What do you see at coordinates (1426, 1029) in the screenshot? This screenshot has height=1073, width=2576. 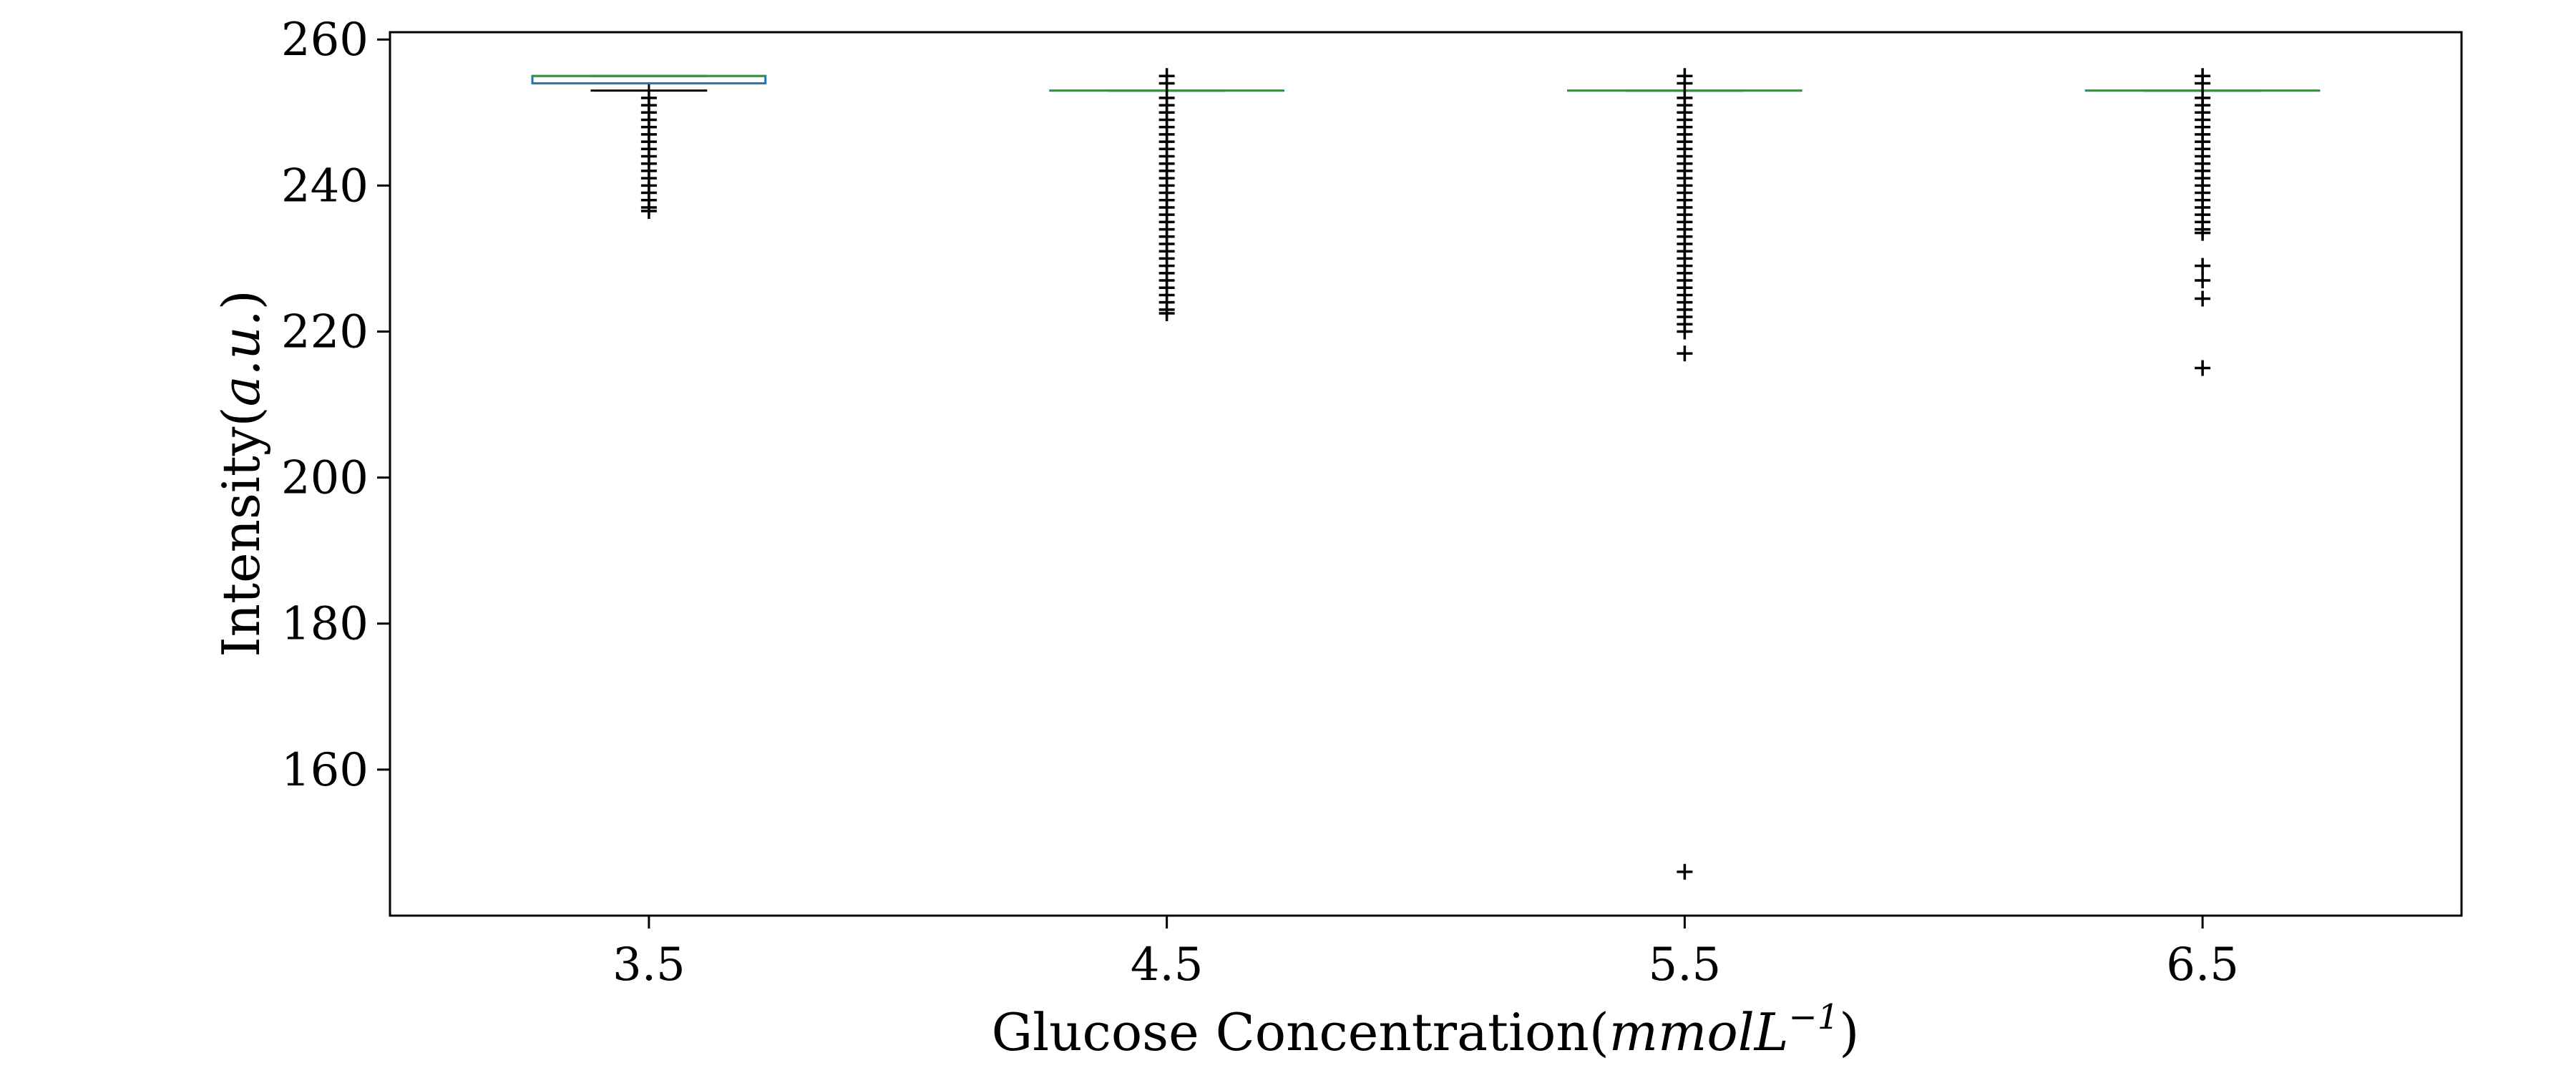 I see `x-axis-label: Glucose Concentration(mmolL−1)` at bounding box center [1426, 1029].